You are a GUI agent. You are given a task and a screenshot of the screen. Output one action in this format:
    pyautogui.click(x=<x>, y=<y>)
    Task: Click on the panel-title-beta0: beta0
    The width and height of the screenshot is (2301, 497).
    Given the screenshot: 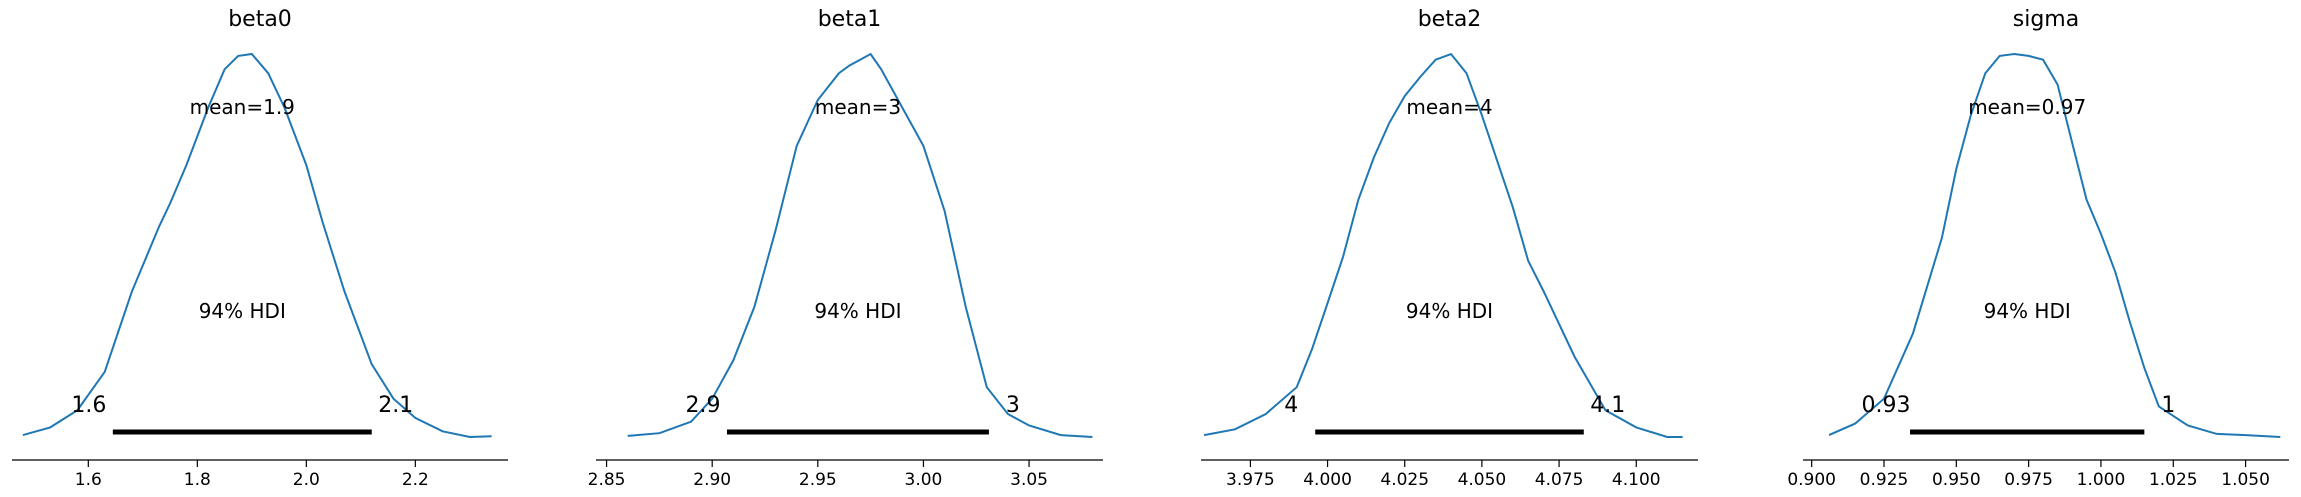 What is the action you would take?
    pyautogui.click(x=260, y=19)
    